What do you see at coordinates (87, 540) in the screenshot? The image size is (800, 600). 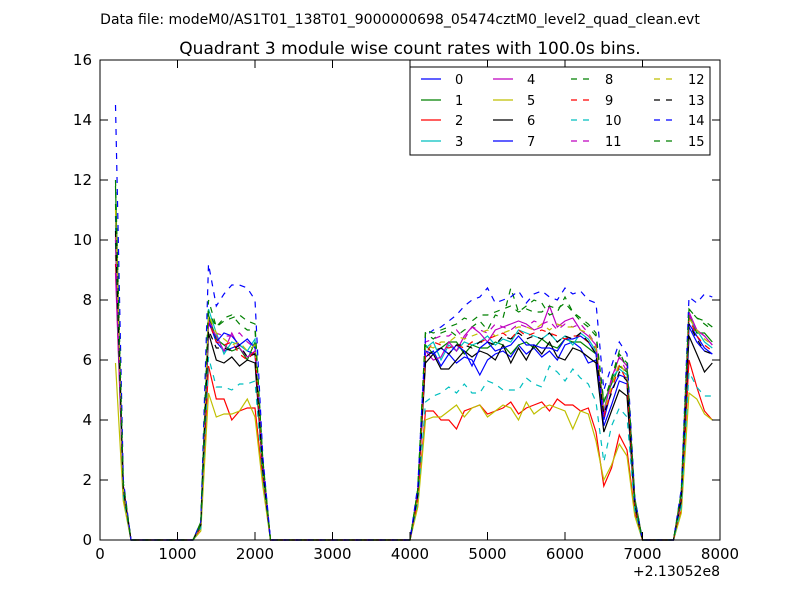 I see `y-tick-label: 0` at bounding box center [87, 540].